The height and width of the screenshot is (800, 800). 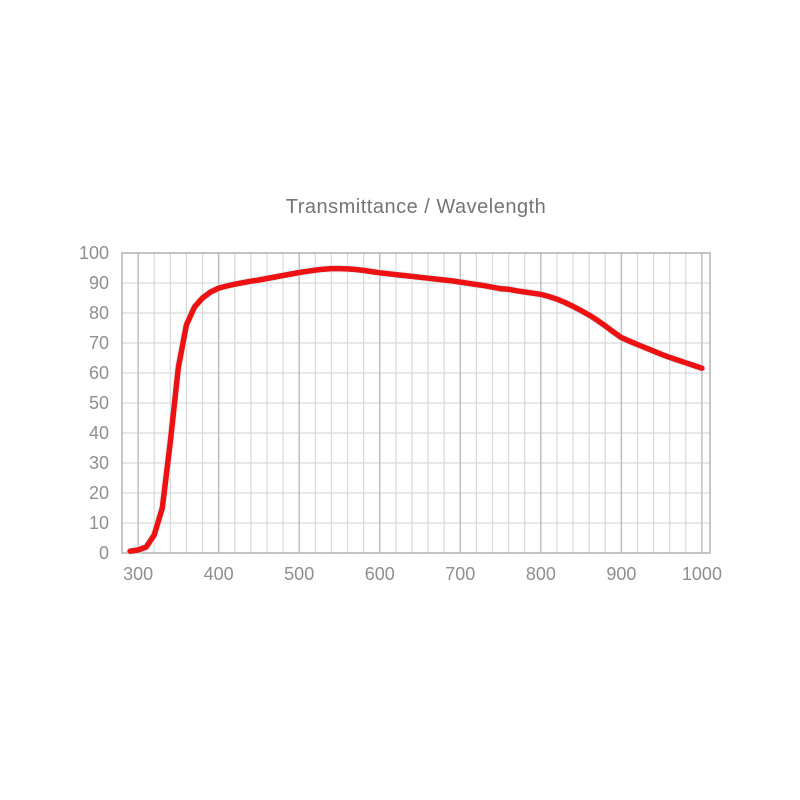 I want to click on y-tick-label: 10, so click(x=99, y=523).